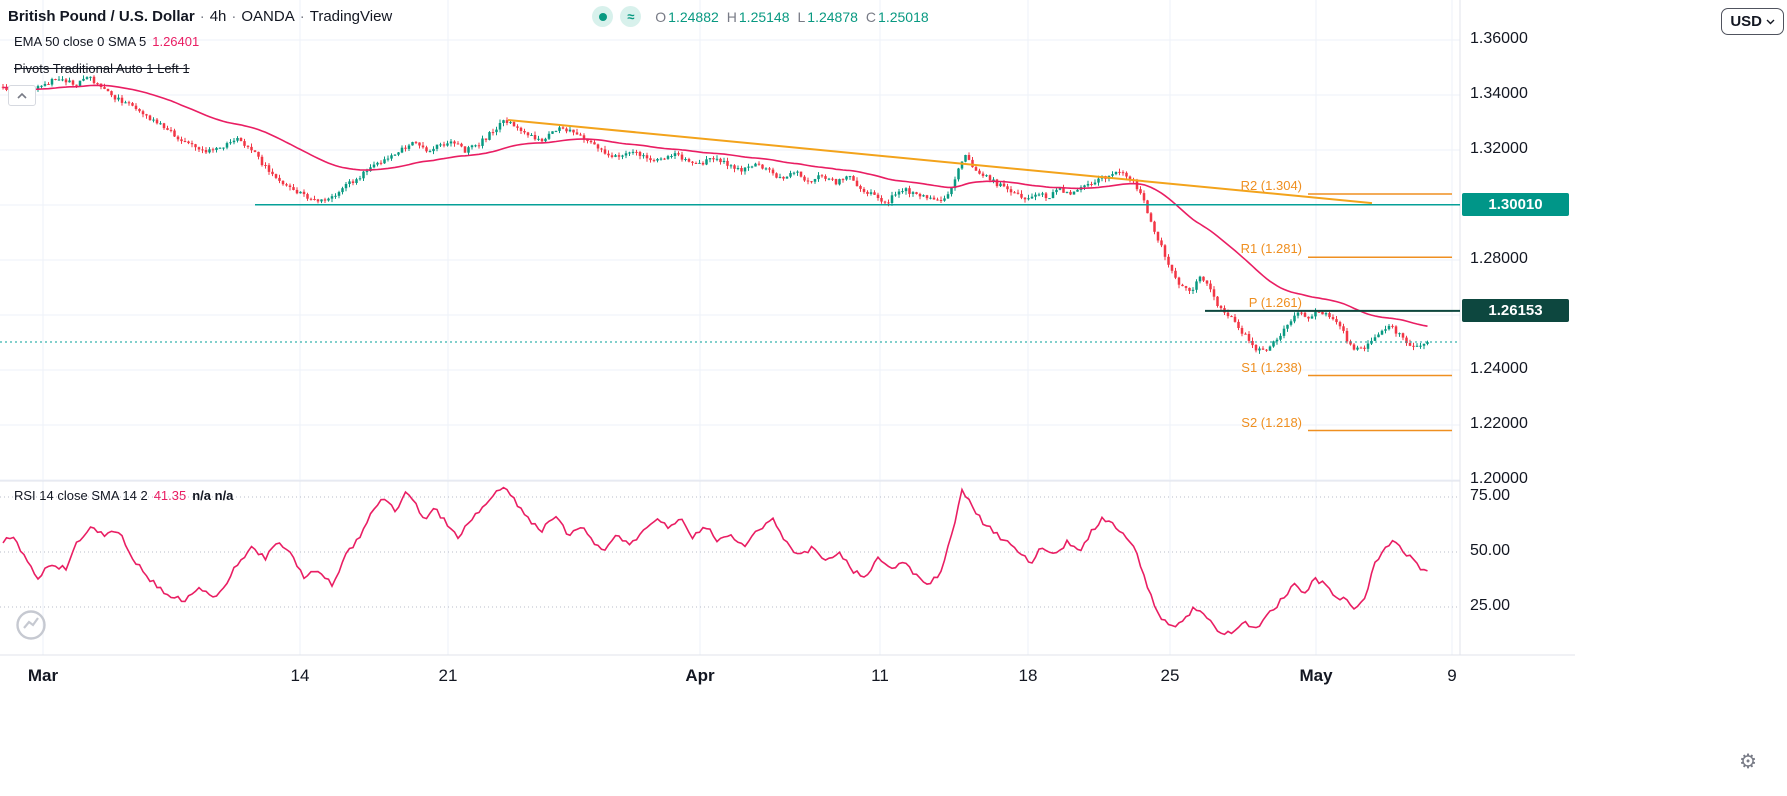 The height and width of the screenshot is (796, 1787). What do you see at coordinates (801, 16) in the screenshot?
I see `ohlc-letter: L` at bounding box center [801, 16].